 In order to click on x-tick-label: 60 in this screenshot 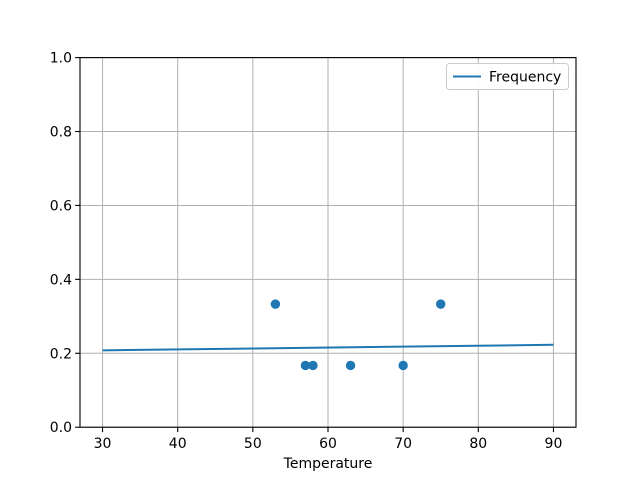, I will do `click(328, 444)`.